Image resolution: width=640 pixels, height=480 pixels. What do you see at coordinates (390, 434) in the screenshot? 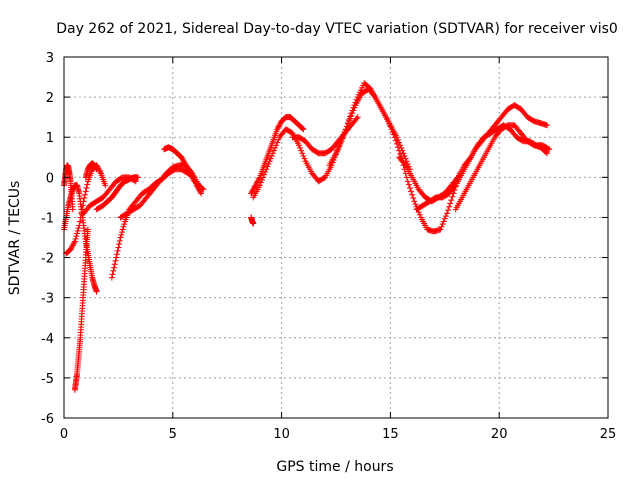
I see `x-tick-label: 15` at bounding box center [390, 434].